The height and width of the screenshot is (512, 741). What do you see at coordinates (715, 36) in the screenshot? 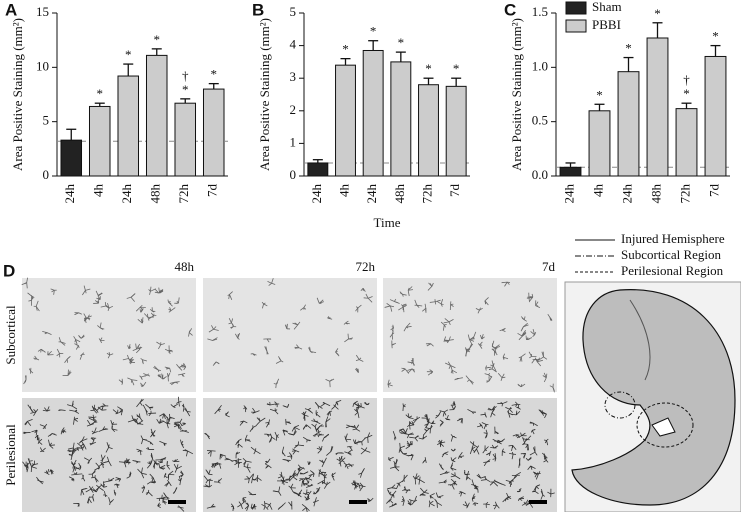
I see `significance-mark: *` at bounding box center [715, 36].